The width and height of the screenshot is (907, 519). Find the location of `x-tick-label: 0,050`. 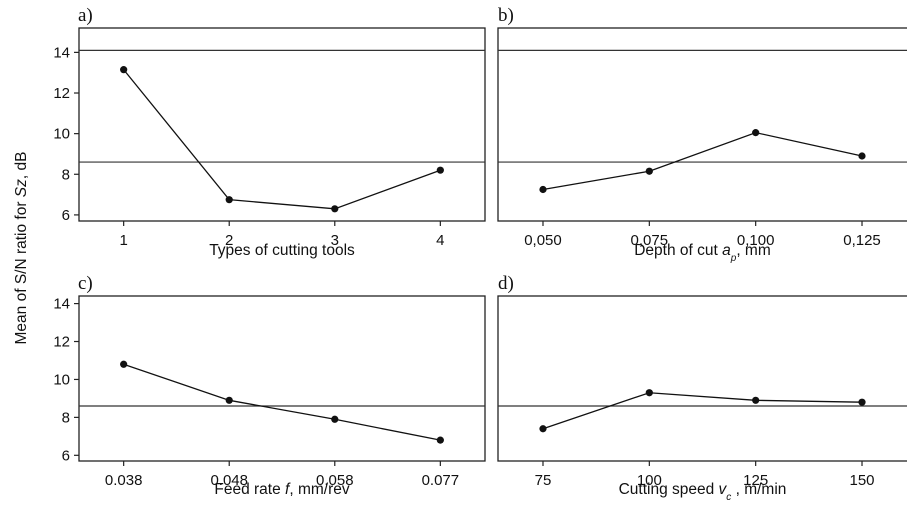

x-tick-label: 0,050 is located at coordinates (543, 240).